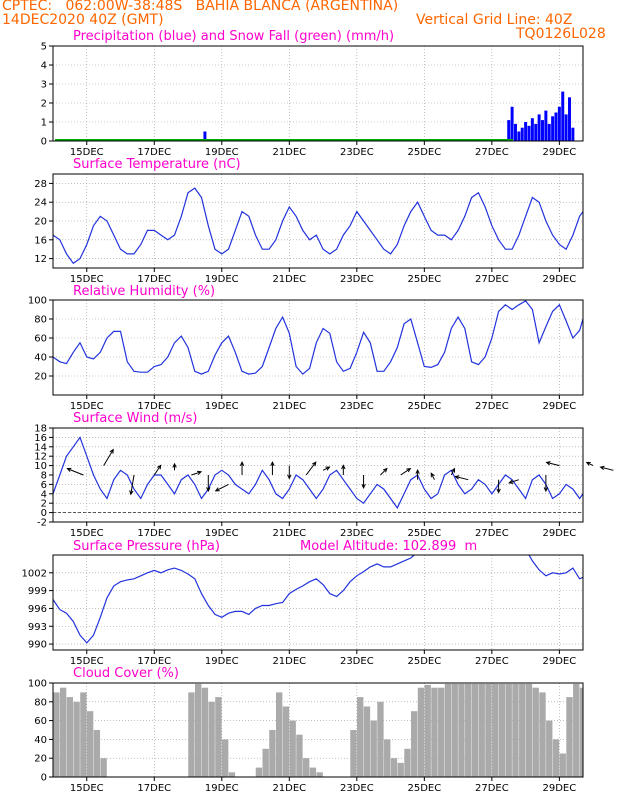  What do you see at coordinates (357, 279) in the screenshot?
I see `temp-xtick-label: 23DEC` at bounding box center [357, 279].